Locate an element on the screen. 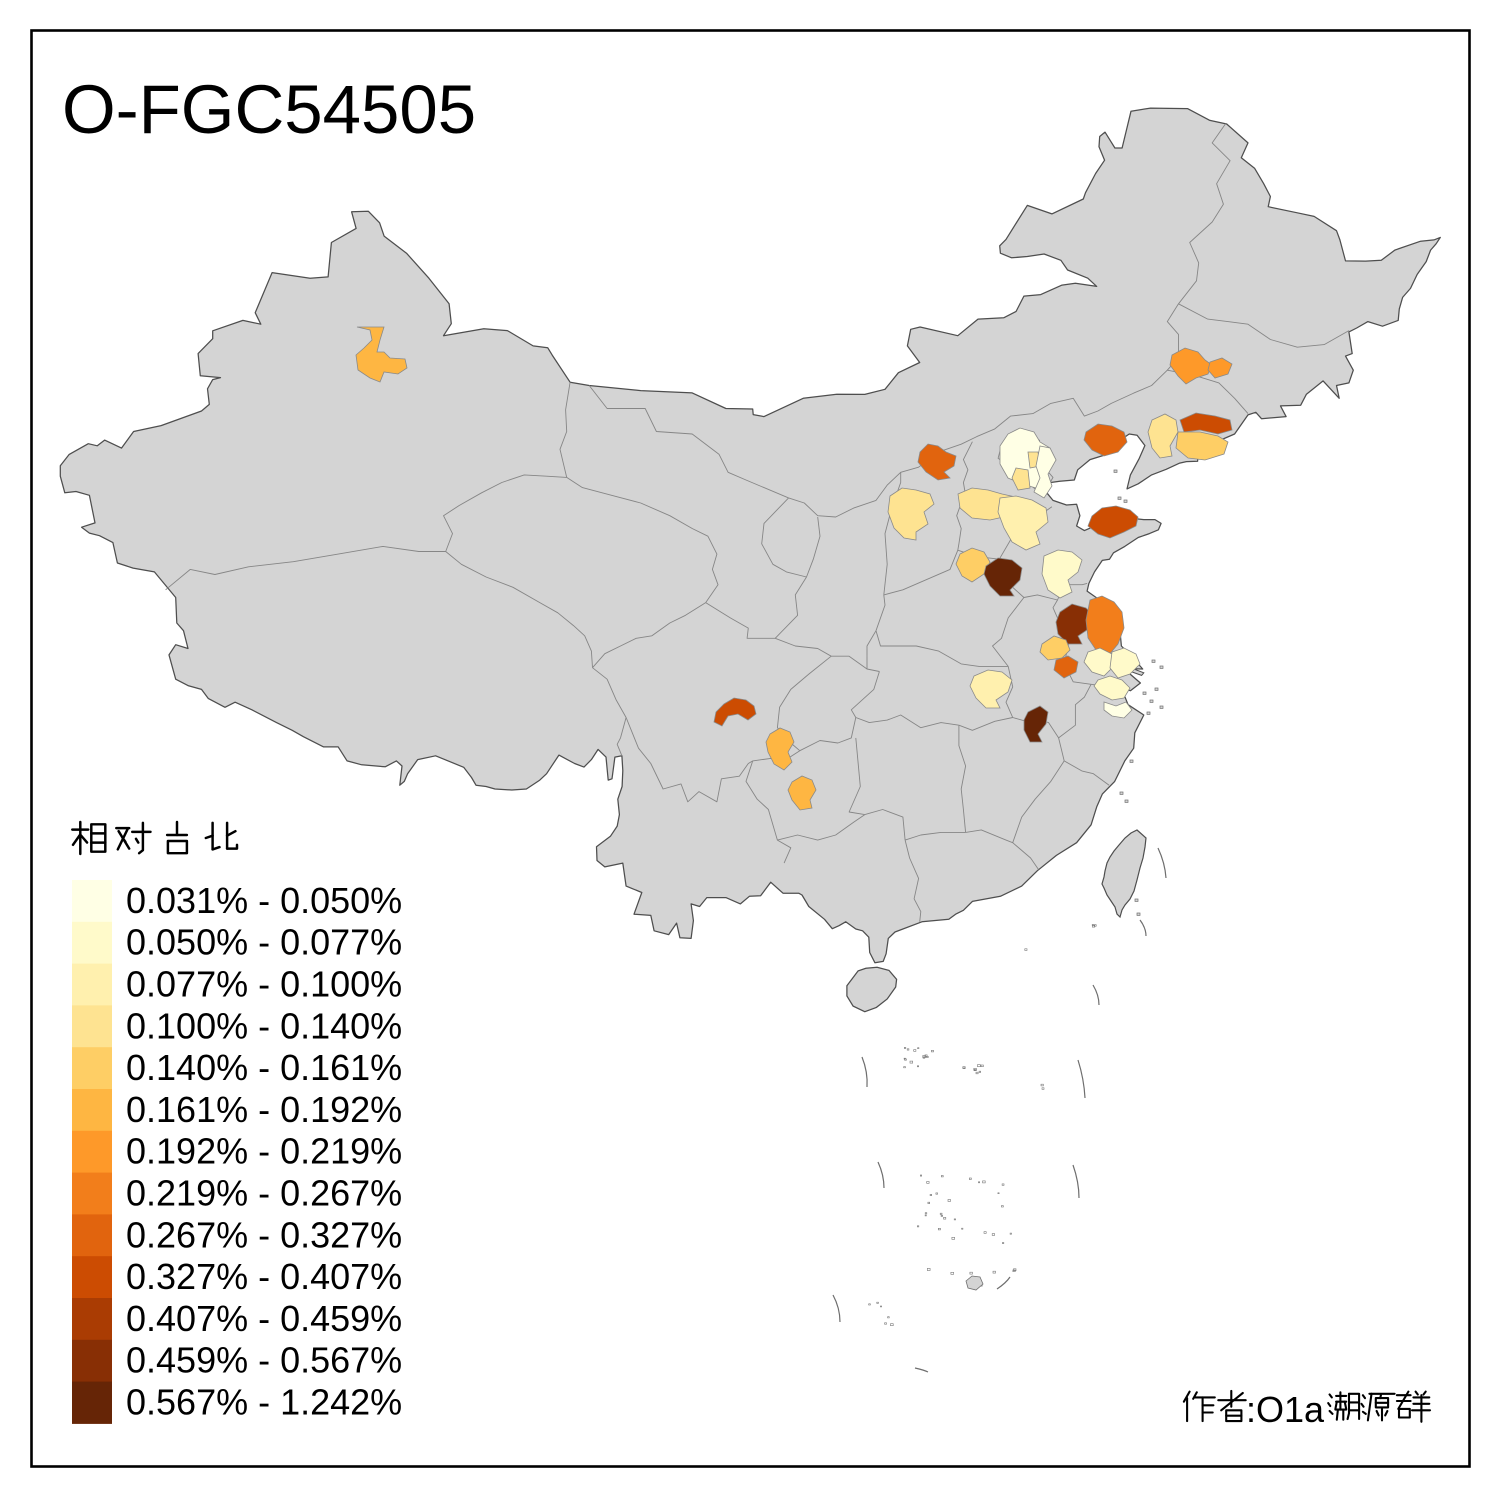  svg-text: 0.192% - 0.219% is located at coordinates (264, 1151).